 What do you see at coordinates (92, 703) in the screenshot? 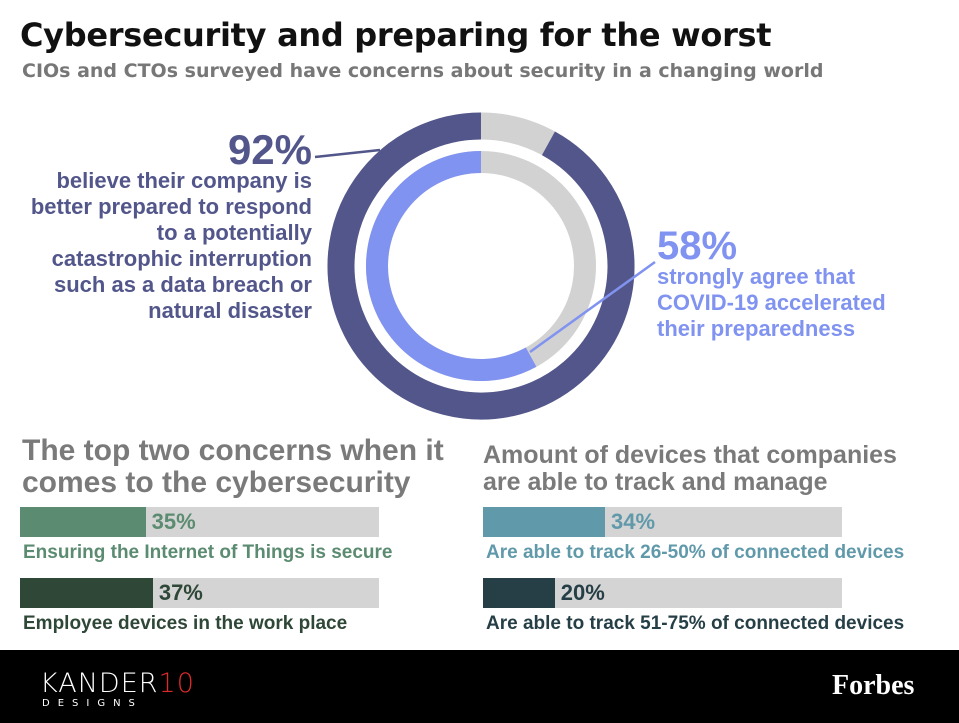
I see `logo-sub: DESIGNS` at bounding box center [92, 703].